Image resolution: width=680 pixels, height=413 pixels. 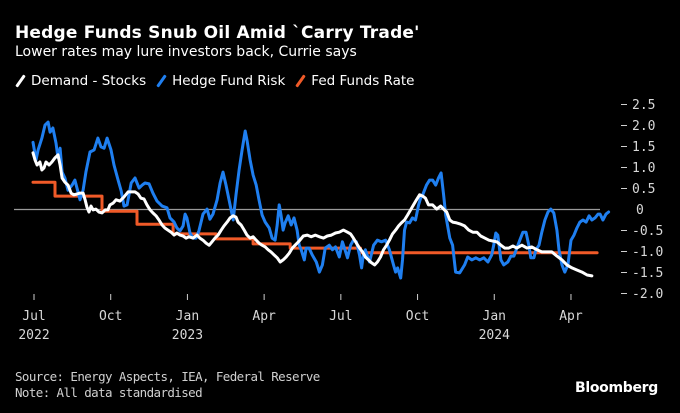 I want to click on legend-item-hedge-fund-risk: Hedge Fund Risk, so click(x=220, y=81).